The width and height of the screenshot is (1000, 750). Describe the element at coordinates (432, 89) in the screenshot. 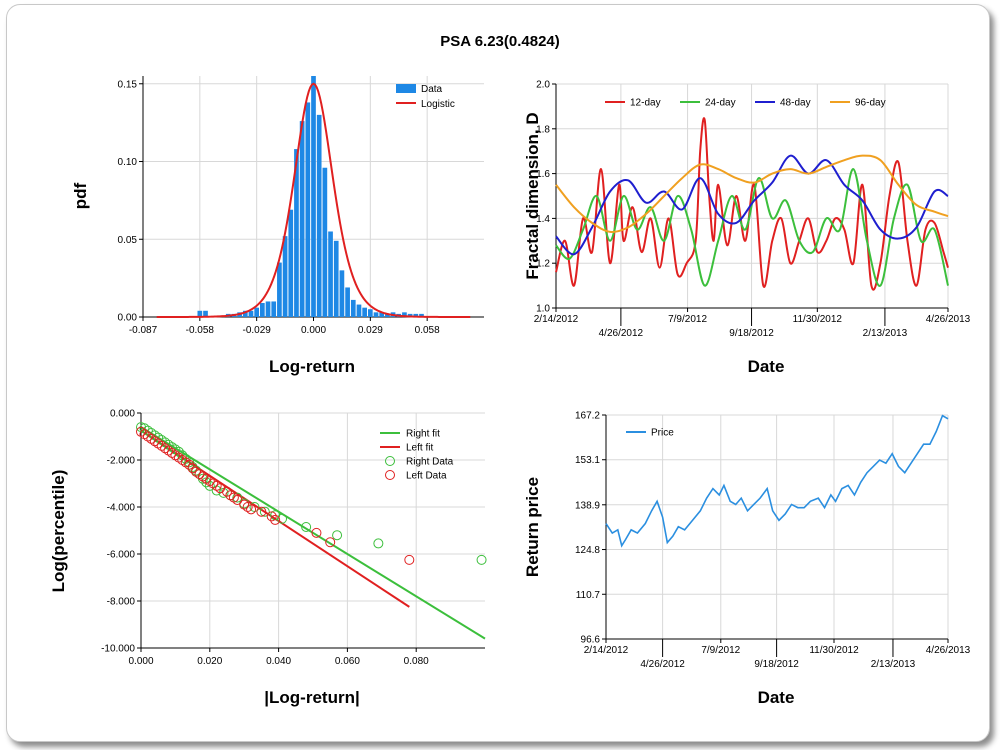

I see `pdf-legend-data-label: Data` at that location.